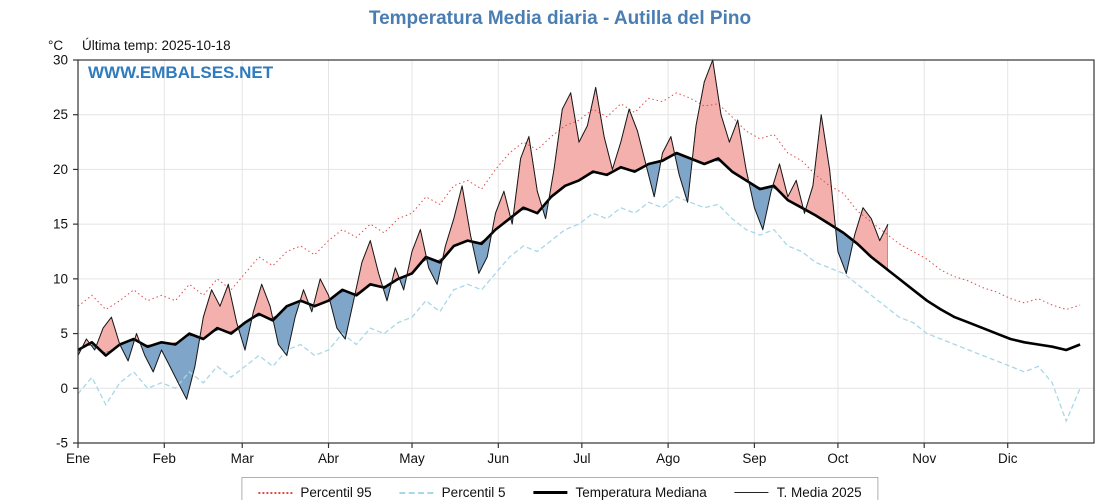 Image resolution: width=1120 pixels, height=500 pixels. What do you see at coordinates (64, 333) in the screenshot?
I see `y-tick-label: 5` at bounding box center [64, 333].